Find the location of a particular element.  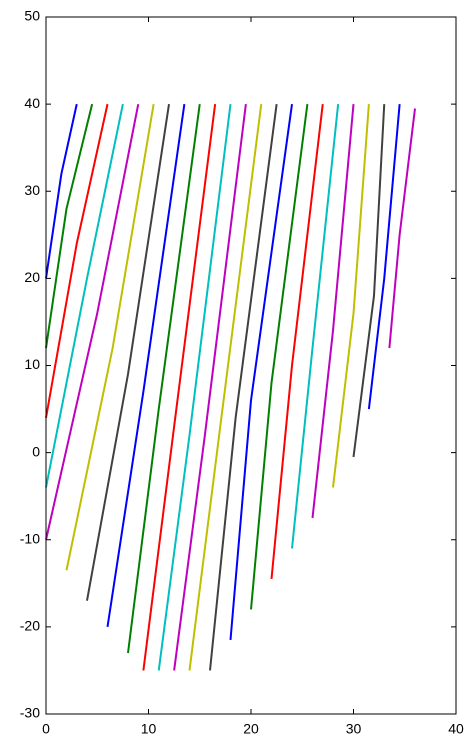

x-tick-label: 30 is located at coordinates (354, 729).